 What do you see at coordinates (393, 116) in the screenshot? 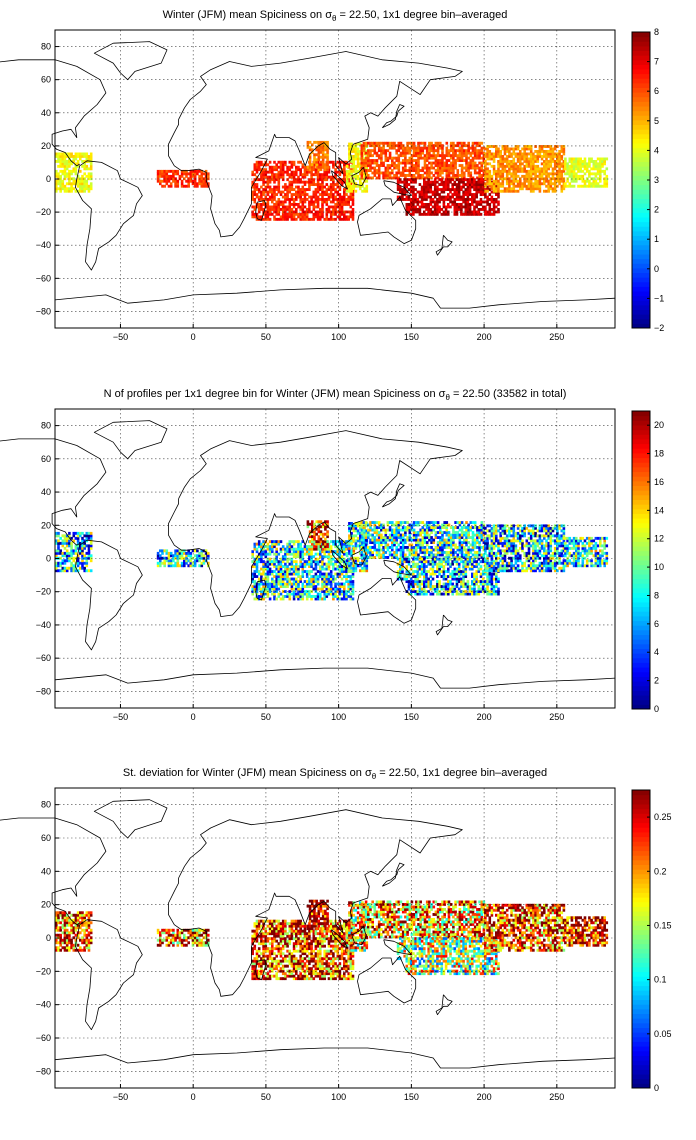
I see `japan-coast` at bounding box center [393, 116].